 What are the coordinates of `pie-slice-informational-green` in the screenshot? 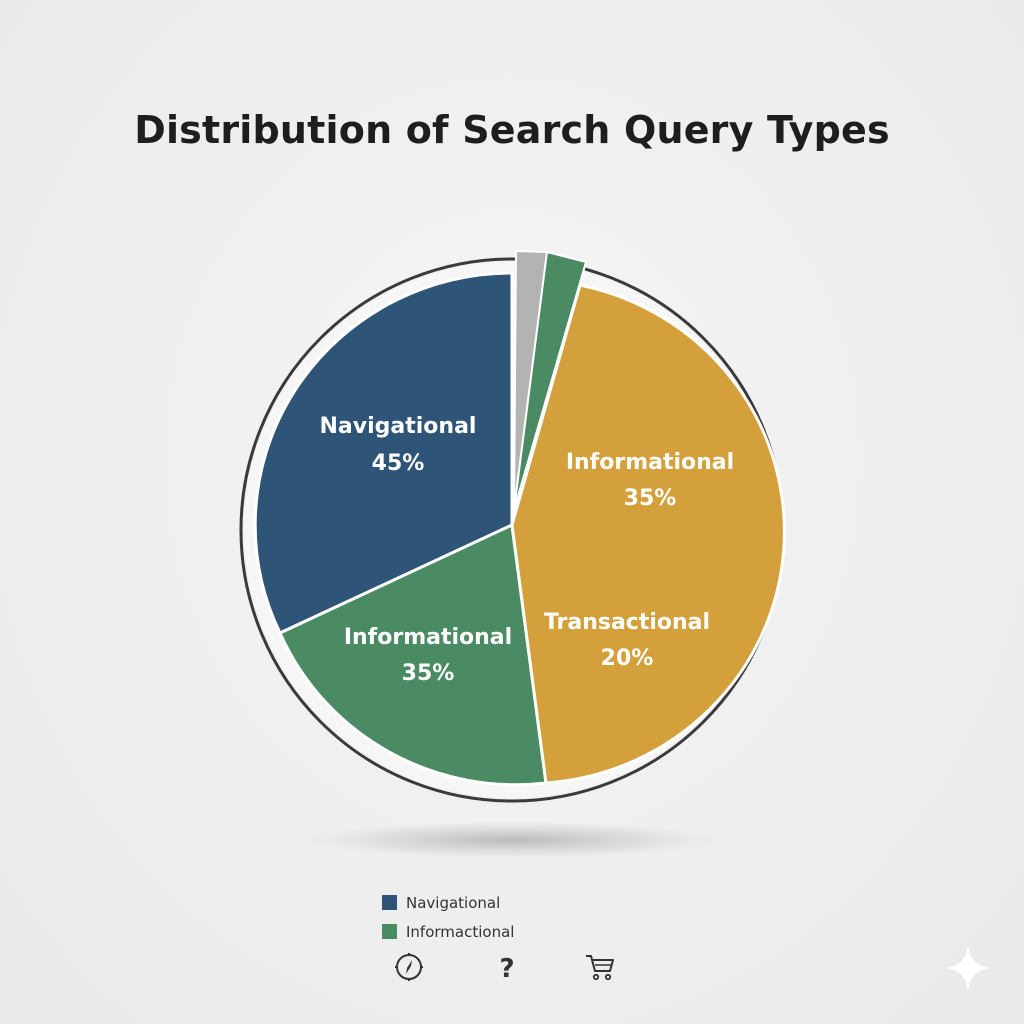 It's located at (413, 655).